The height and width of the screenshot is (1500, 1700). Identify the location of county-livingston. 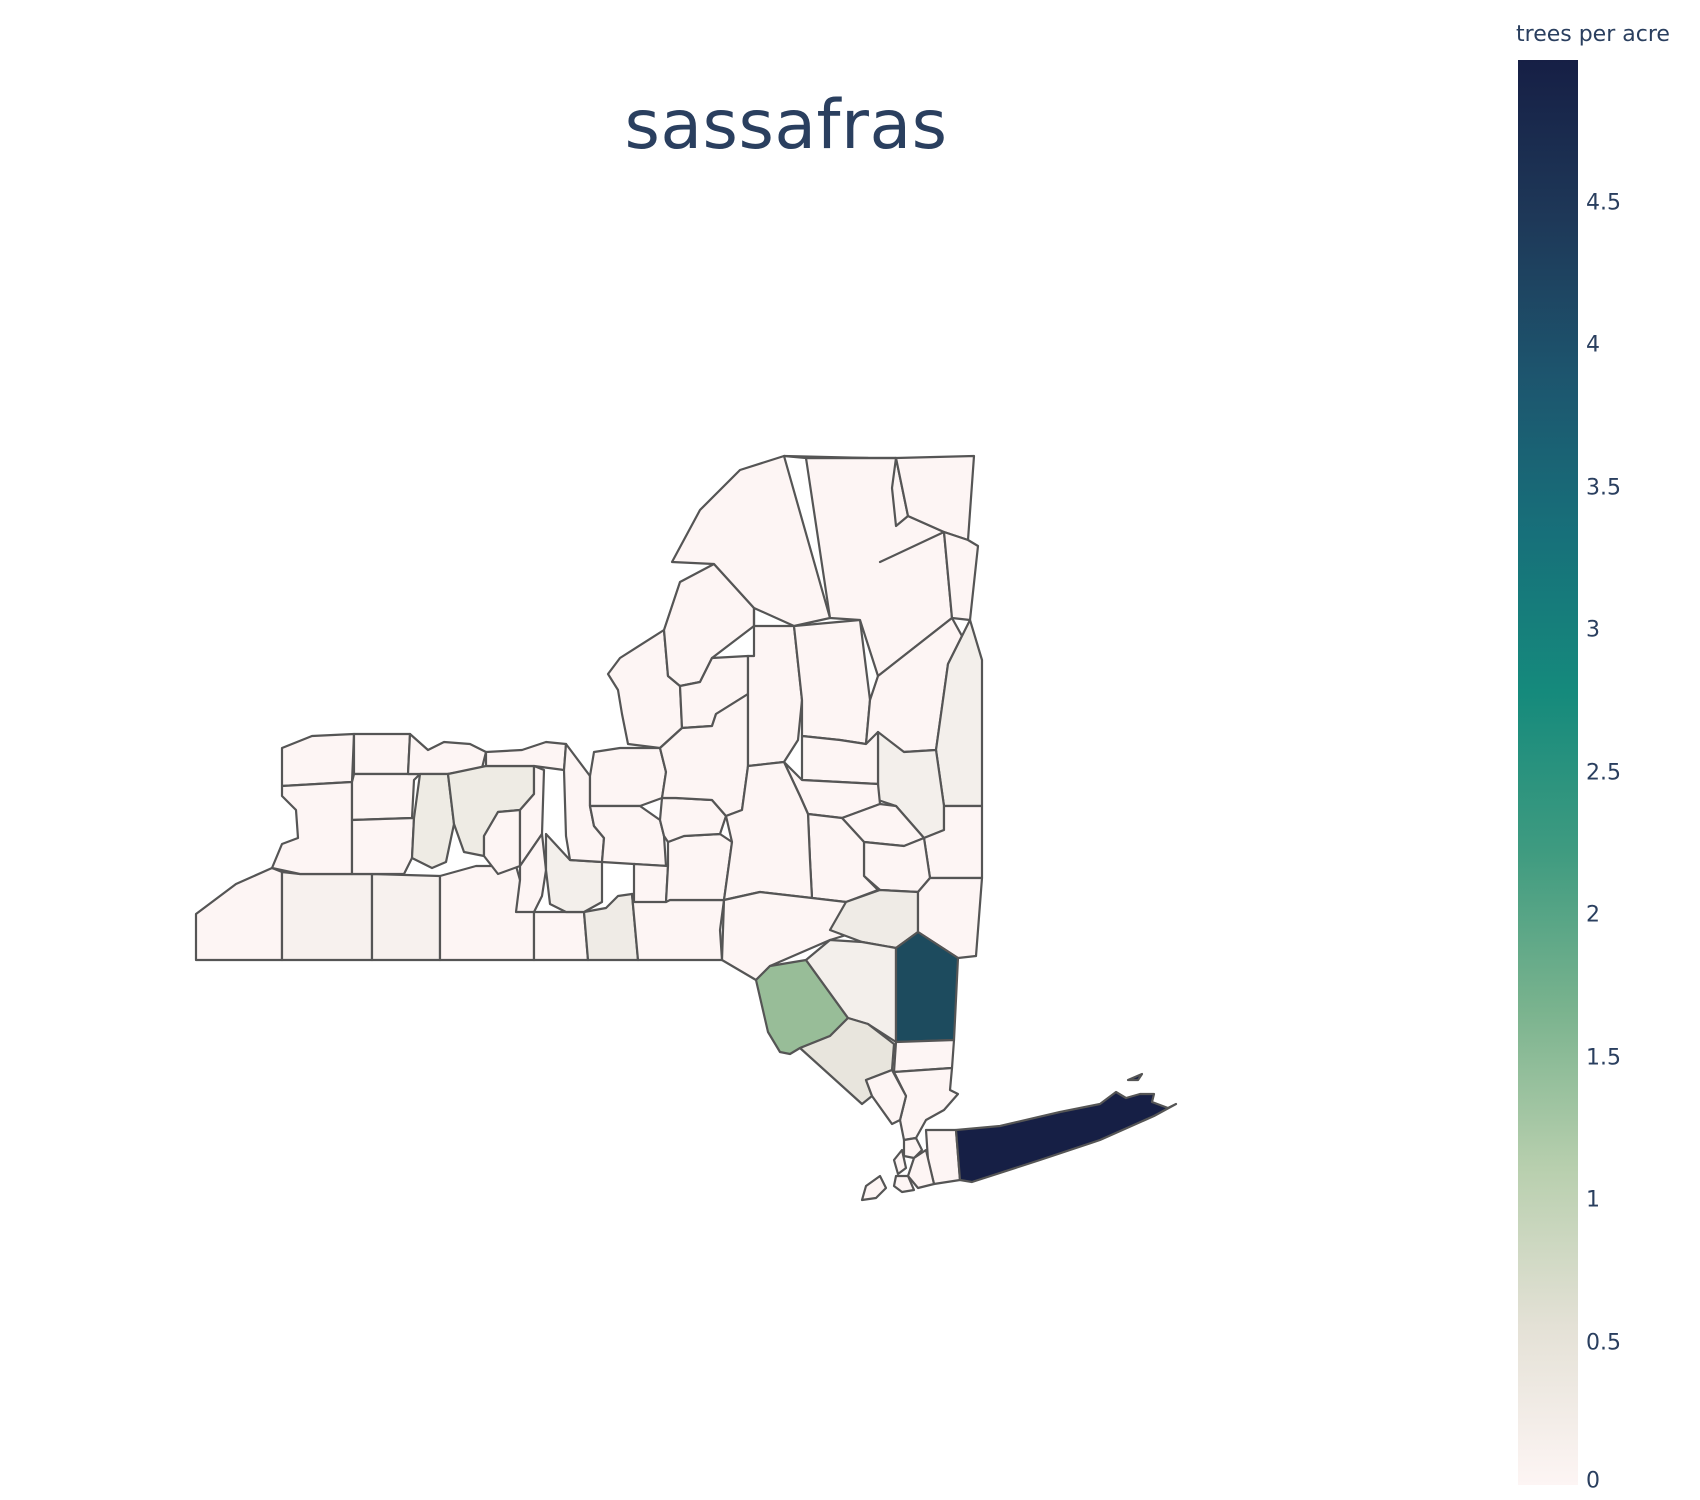
(433, 821).